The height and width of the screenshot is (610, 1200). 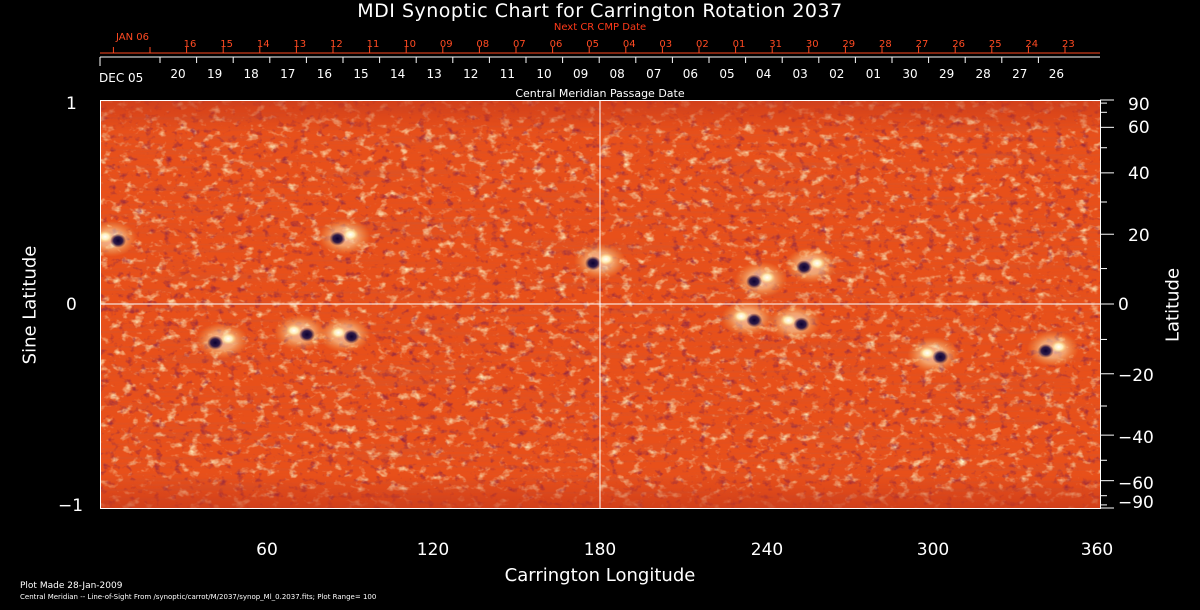 I want to click on next-cmp-tick-label: 03, so click(x=665, y=44).